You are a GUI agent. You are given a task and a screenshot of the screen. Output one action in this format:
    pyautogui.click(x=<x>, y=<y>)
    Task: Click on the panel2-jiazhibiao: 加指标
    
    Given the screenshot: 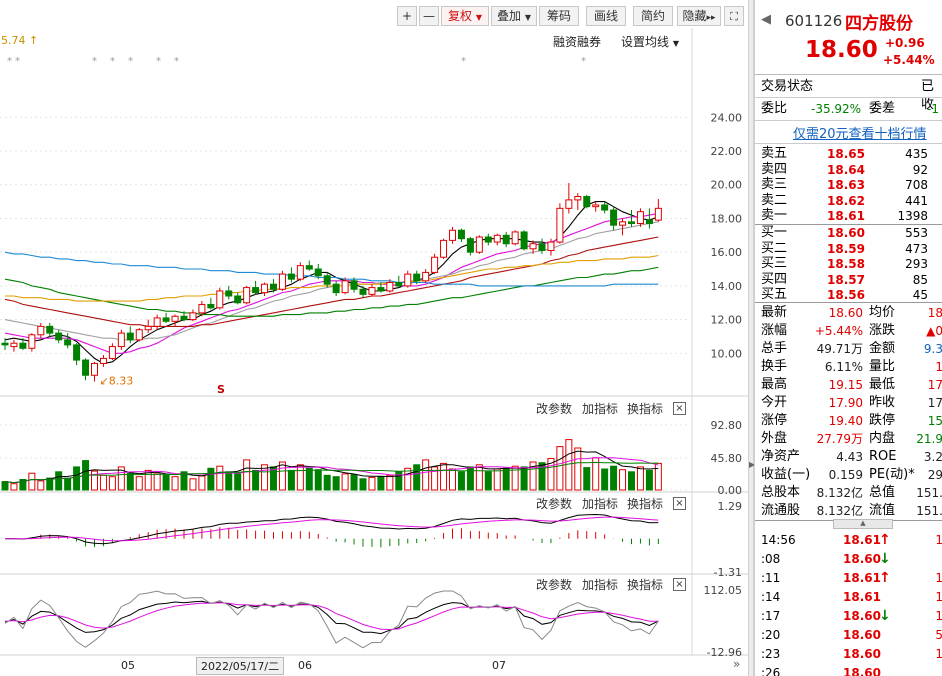 What is the action you would take?
    pyautogui.click(x=600, y=504)
    